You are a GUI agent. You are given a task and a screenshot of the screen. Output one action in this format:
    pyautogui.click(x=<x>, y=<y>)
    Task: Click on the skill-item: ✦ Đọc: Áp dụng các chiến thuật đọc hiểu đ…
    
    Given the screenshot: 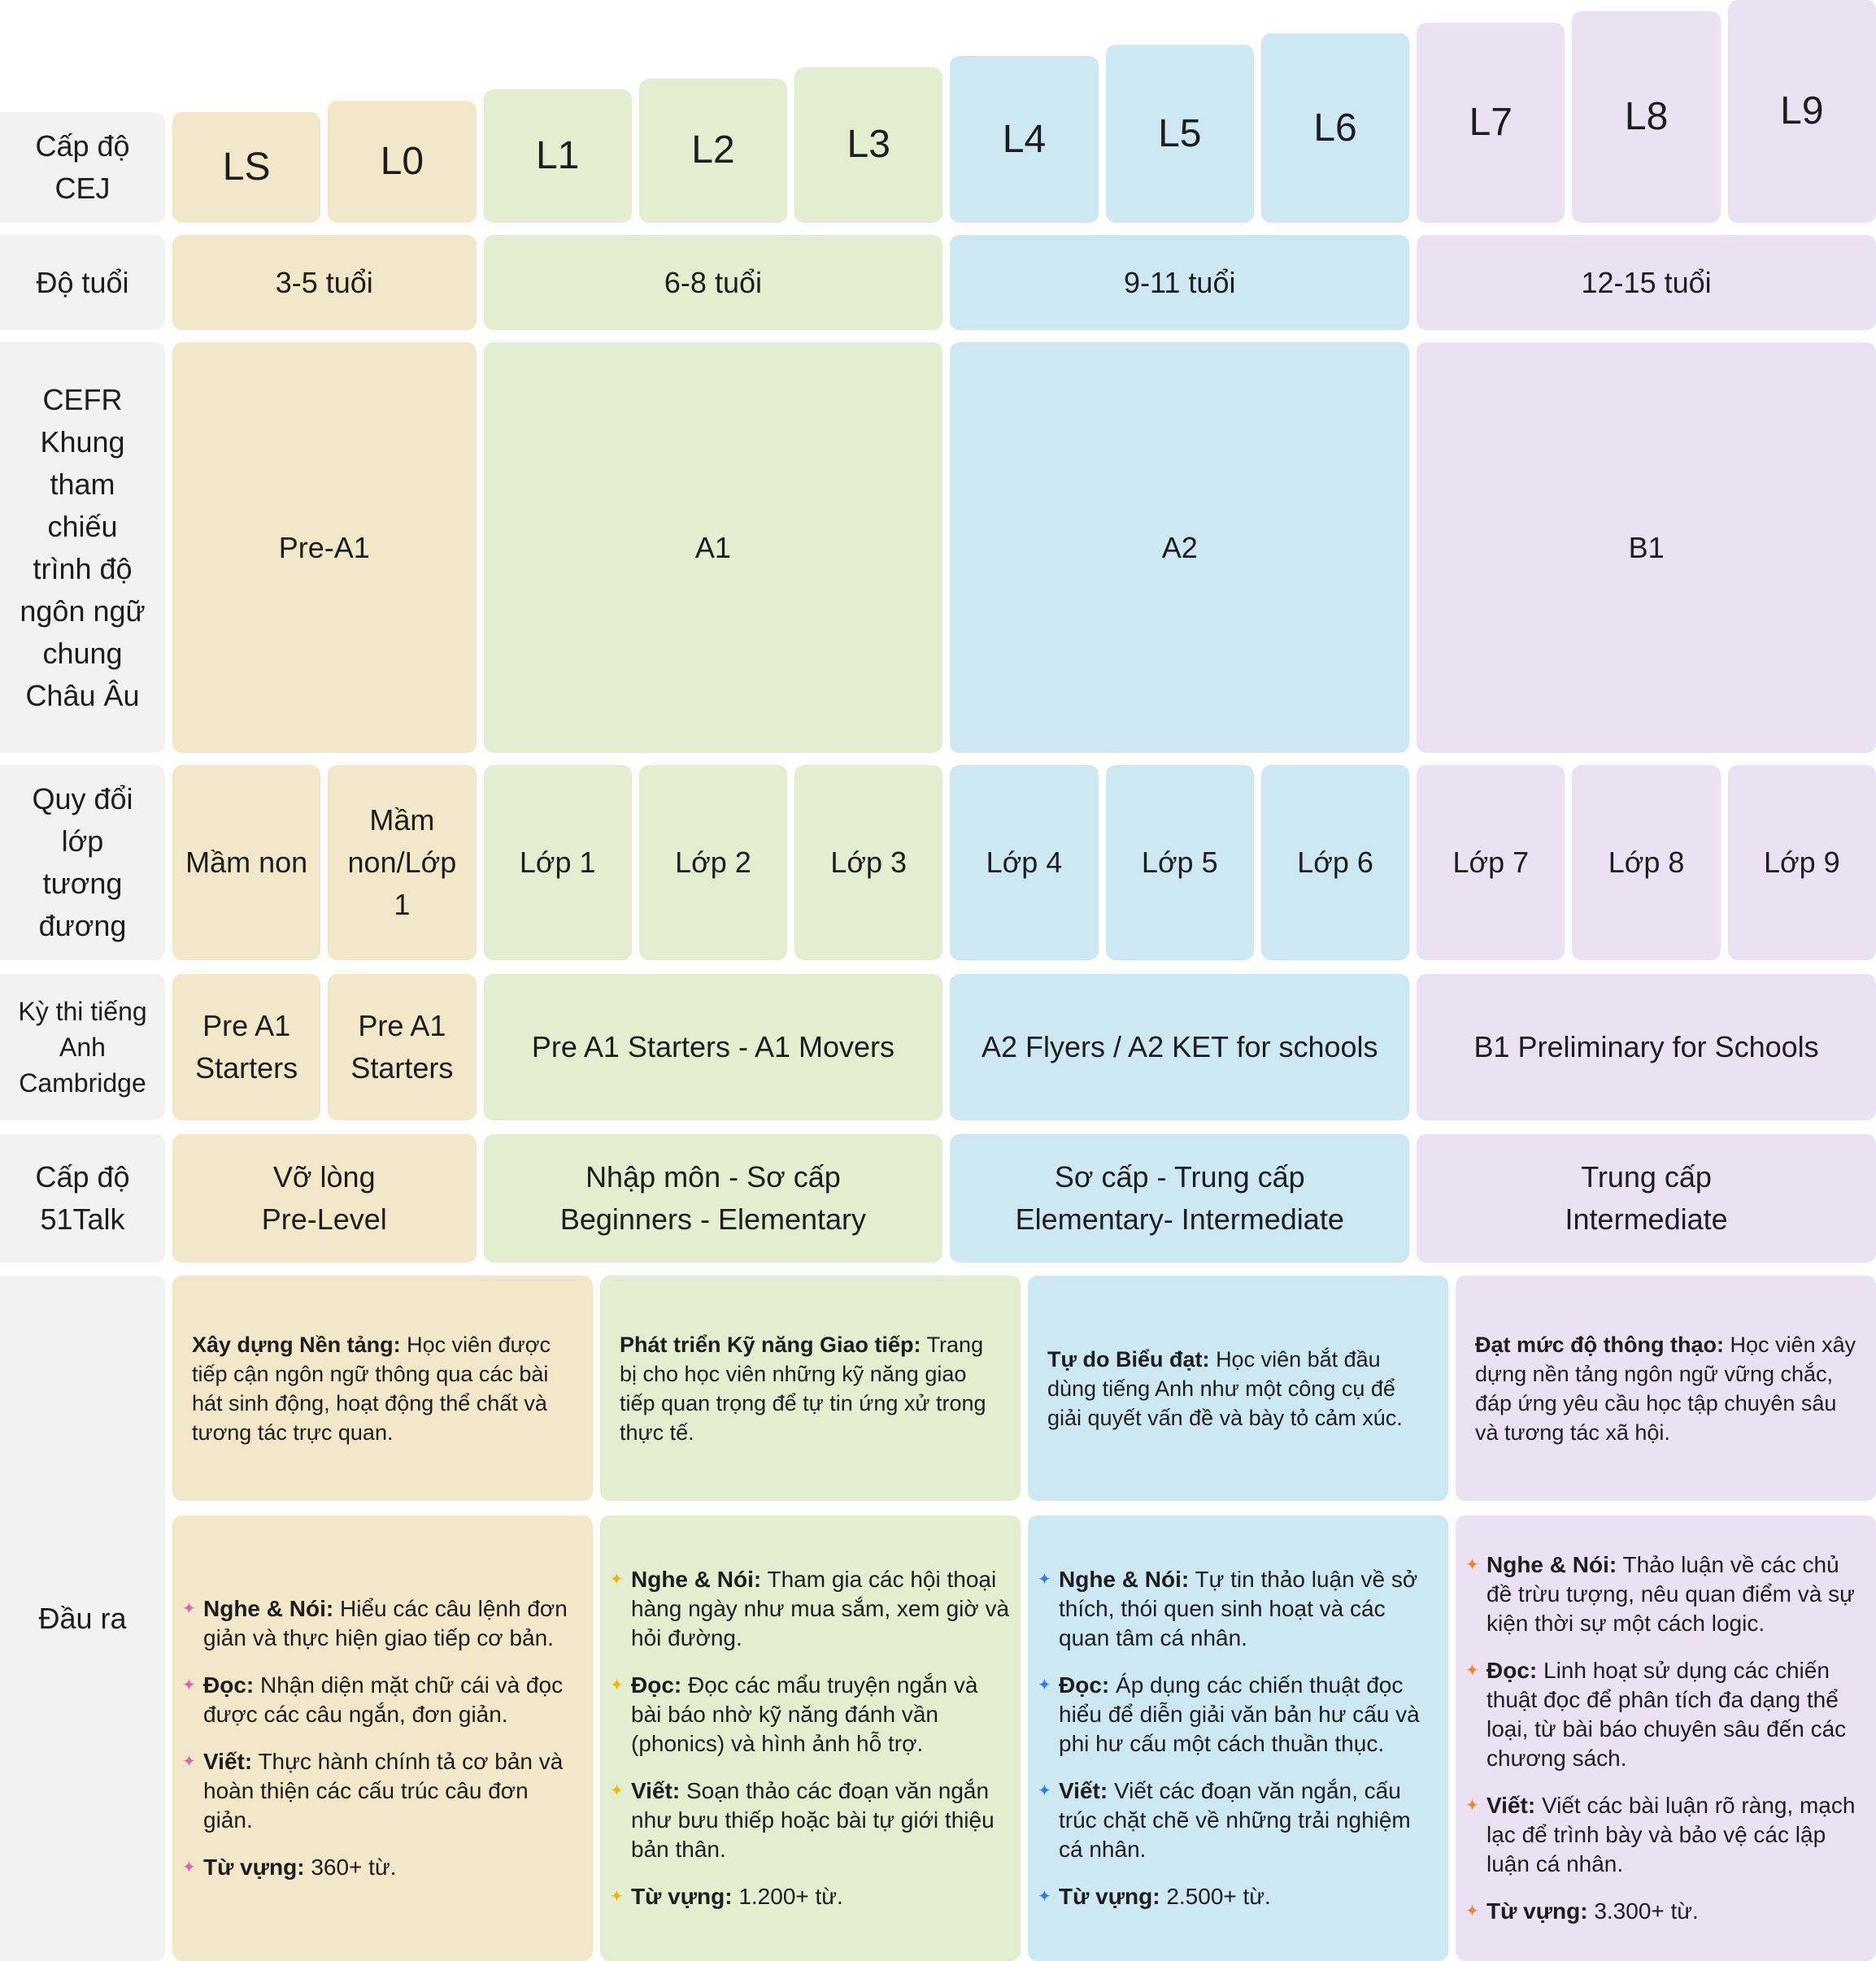 What is the action you would take?
    pyautogui.click(x=1236, y=1715)
    